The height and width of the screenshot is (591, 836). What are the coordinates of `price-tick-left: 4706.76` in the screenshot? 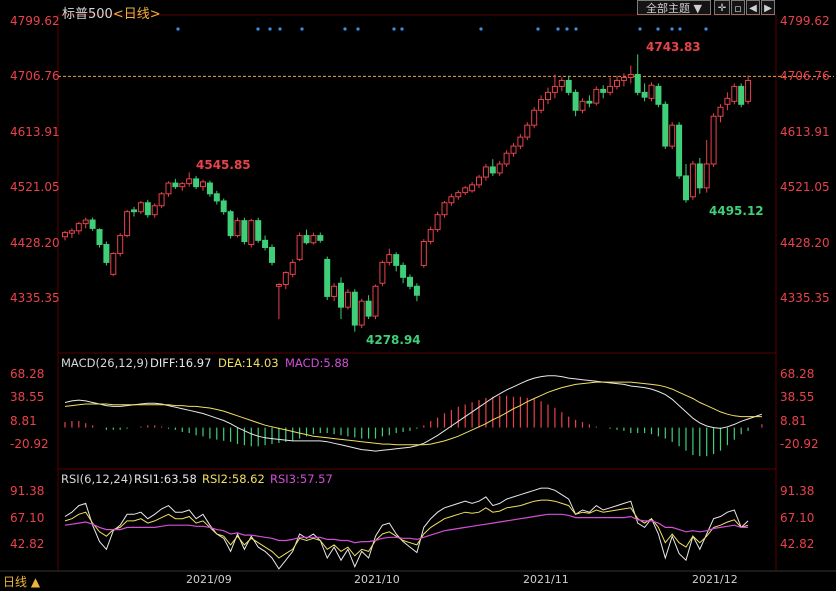 It's located at (35, 76).